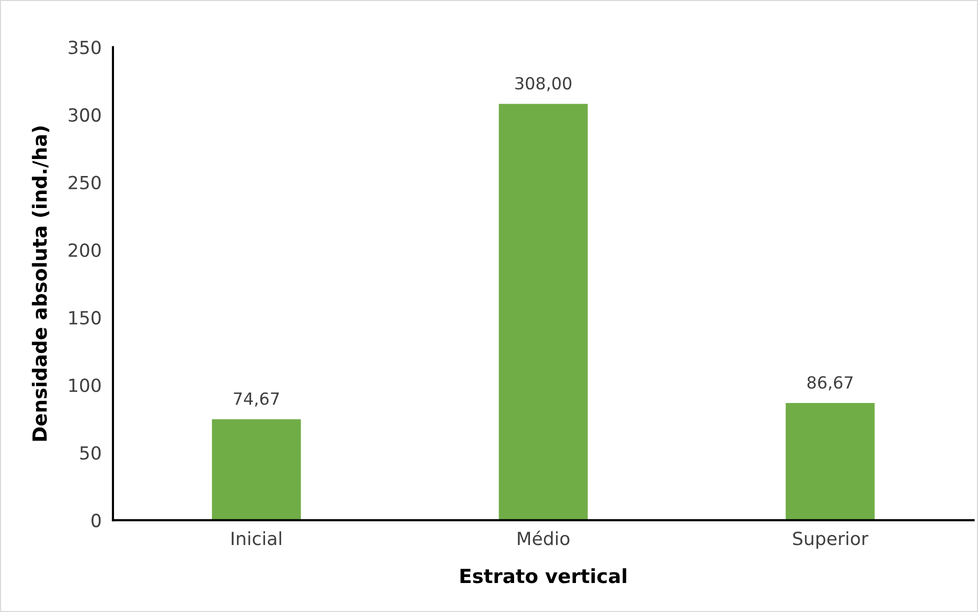 This screenshot has height=612, width=978. What do you see at coordinates (84, 47) in the screenshot?
I see `y-tick-label: 350` at bounding box center [84, 47].